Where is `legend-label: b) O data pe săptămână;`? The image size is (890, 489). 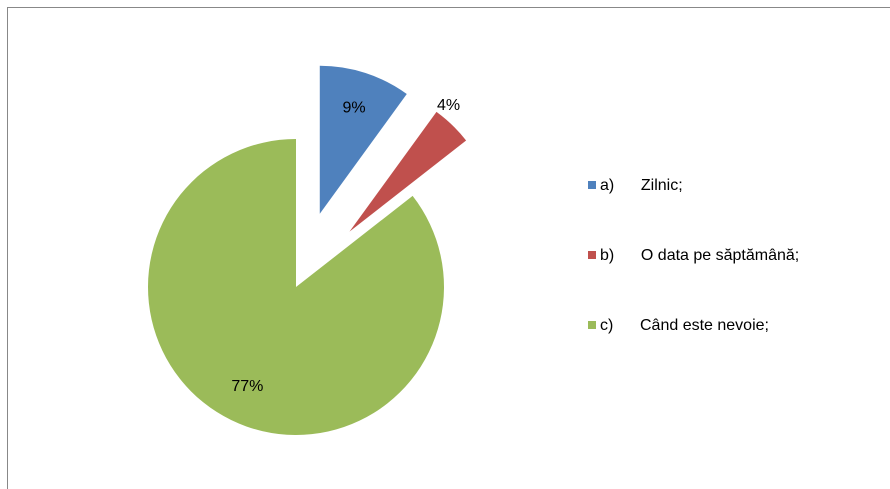 legend-label: b) O data pe săptămână; is located at coordinates (699, 255).